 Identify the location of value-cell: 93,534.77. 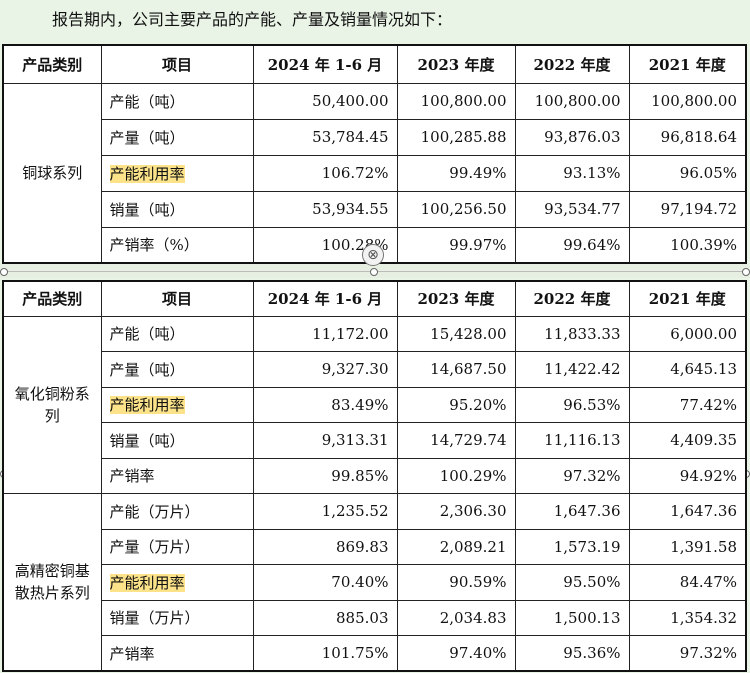
(572, 209).